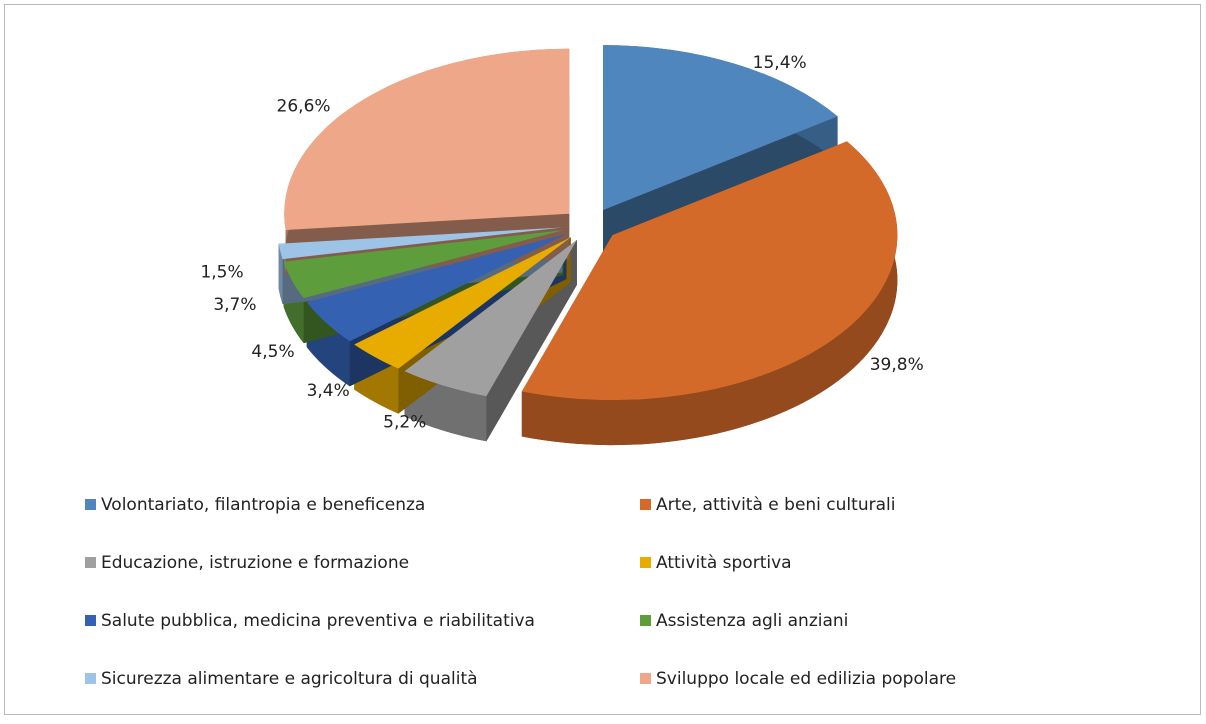  What do you see at coordinates (897, 365) in the screenshot?
I see `data-label: 39,8%` at bounding box center [897, 365].